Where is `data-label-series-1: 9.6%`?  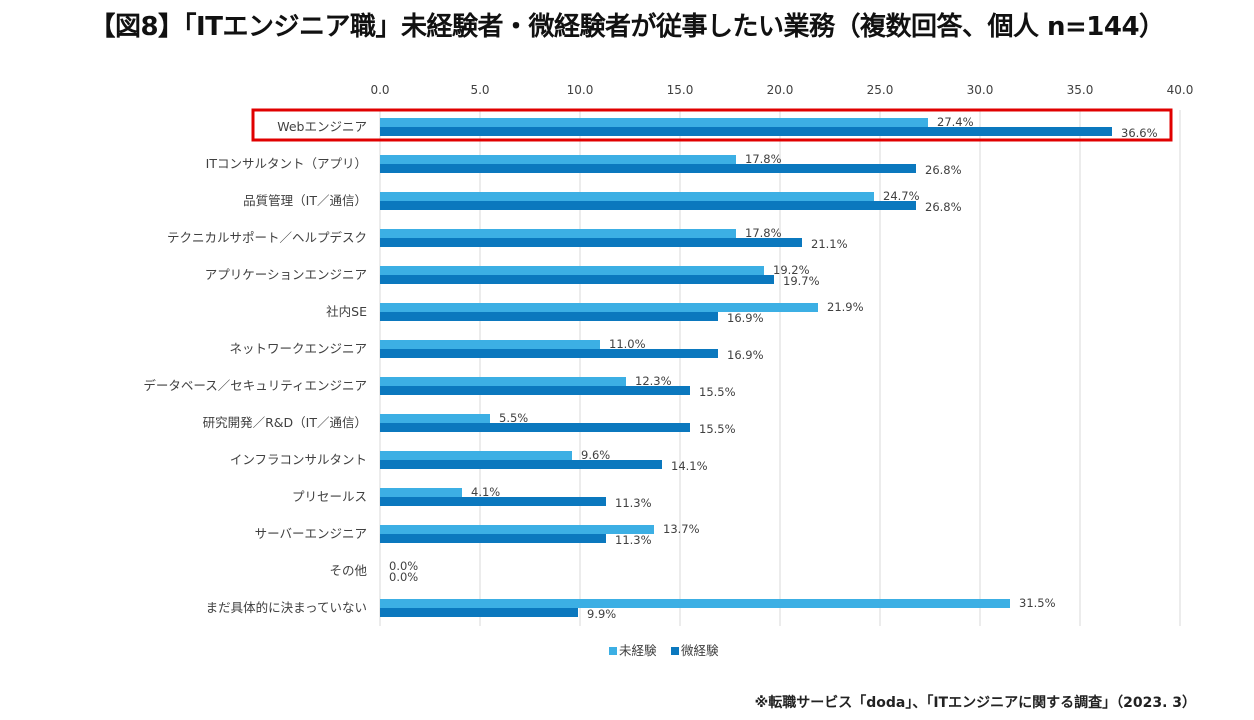 data-label-series-1: 9.6% is located at coordinates (595, 455).